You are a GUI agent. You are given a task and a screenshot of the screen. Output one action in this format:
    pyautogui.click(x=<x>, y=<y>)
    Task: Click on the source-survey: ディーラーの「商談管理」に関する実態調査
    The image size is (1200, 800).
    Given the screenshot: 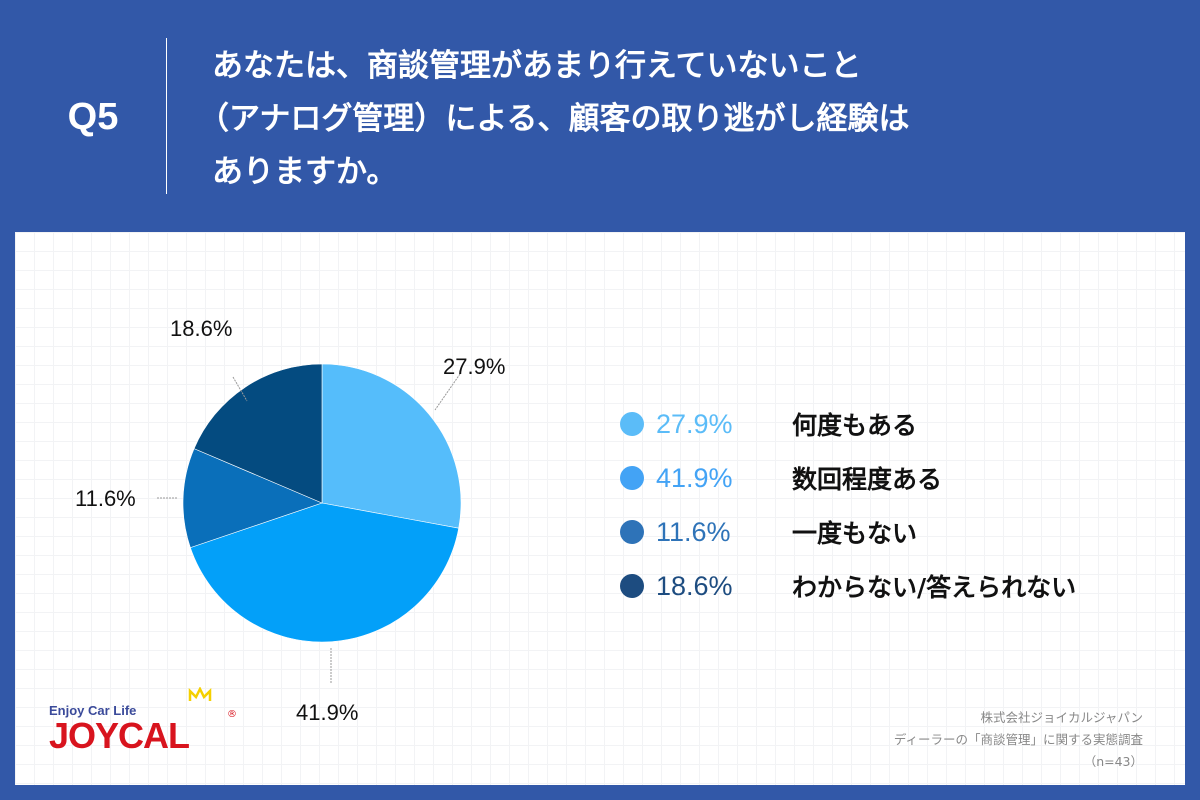 What is the action you would take?
    pyautogui.click(x=1018, y=739)
    